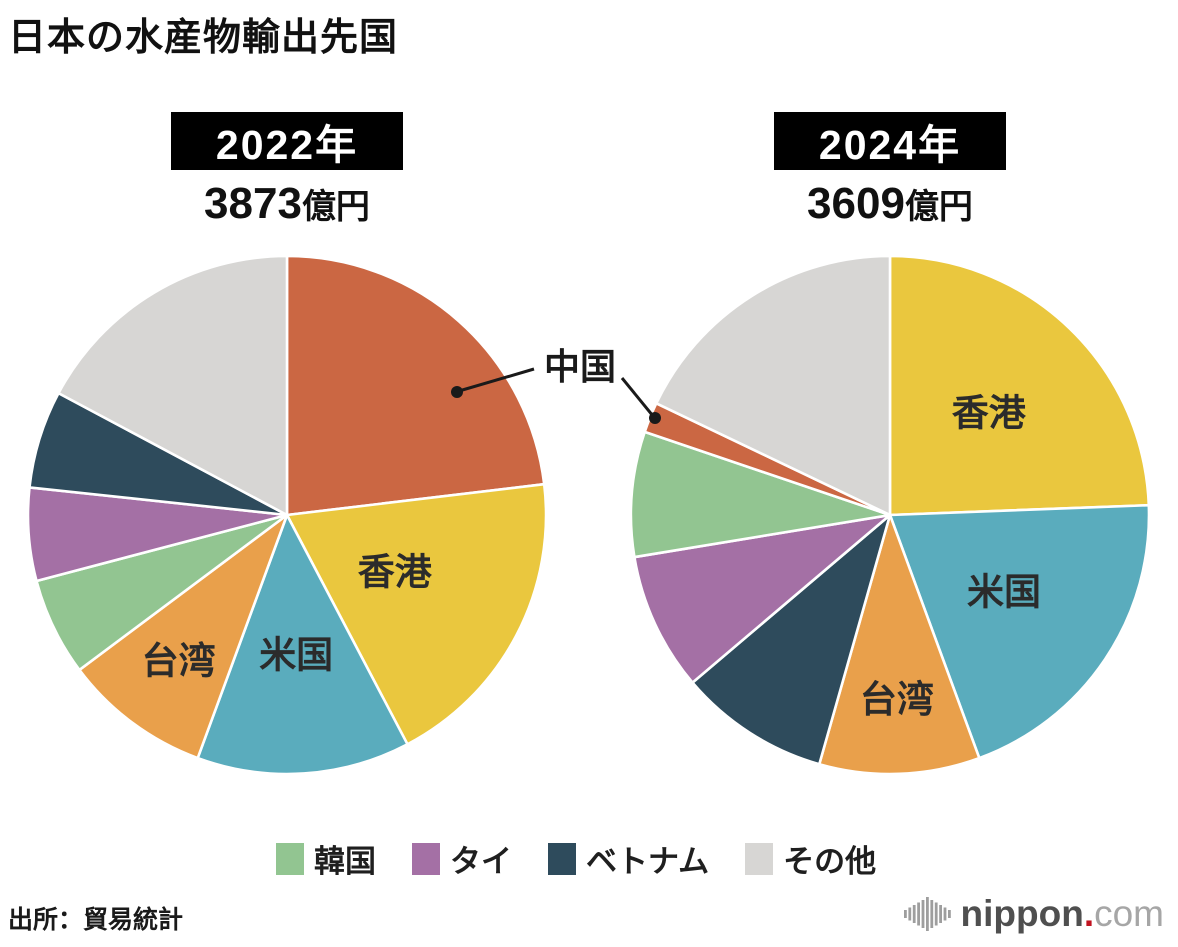 The height and width of the screenshot is (947, 1178). I want to click on legend-label-thailand: タイ, so click(481, 861).